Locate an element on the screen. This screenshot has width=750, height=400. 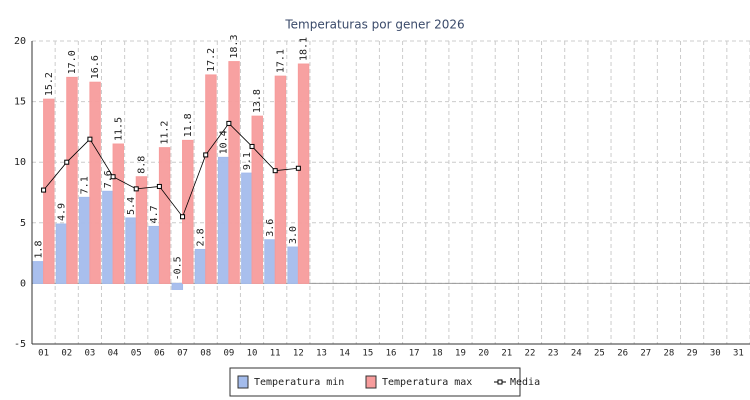
value-label: 11.2 is located at coordinates (165, 133).